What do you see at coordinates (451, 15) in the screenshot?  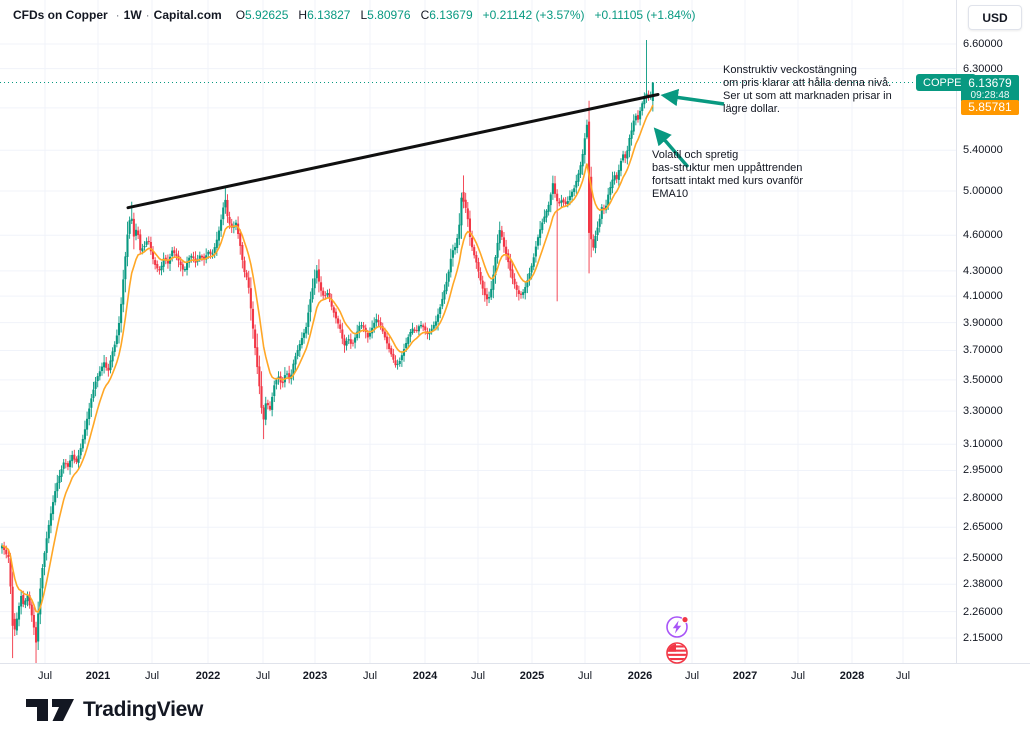 I see `close-value: 6.13679` at bounding box center [451, 15].